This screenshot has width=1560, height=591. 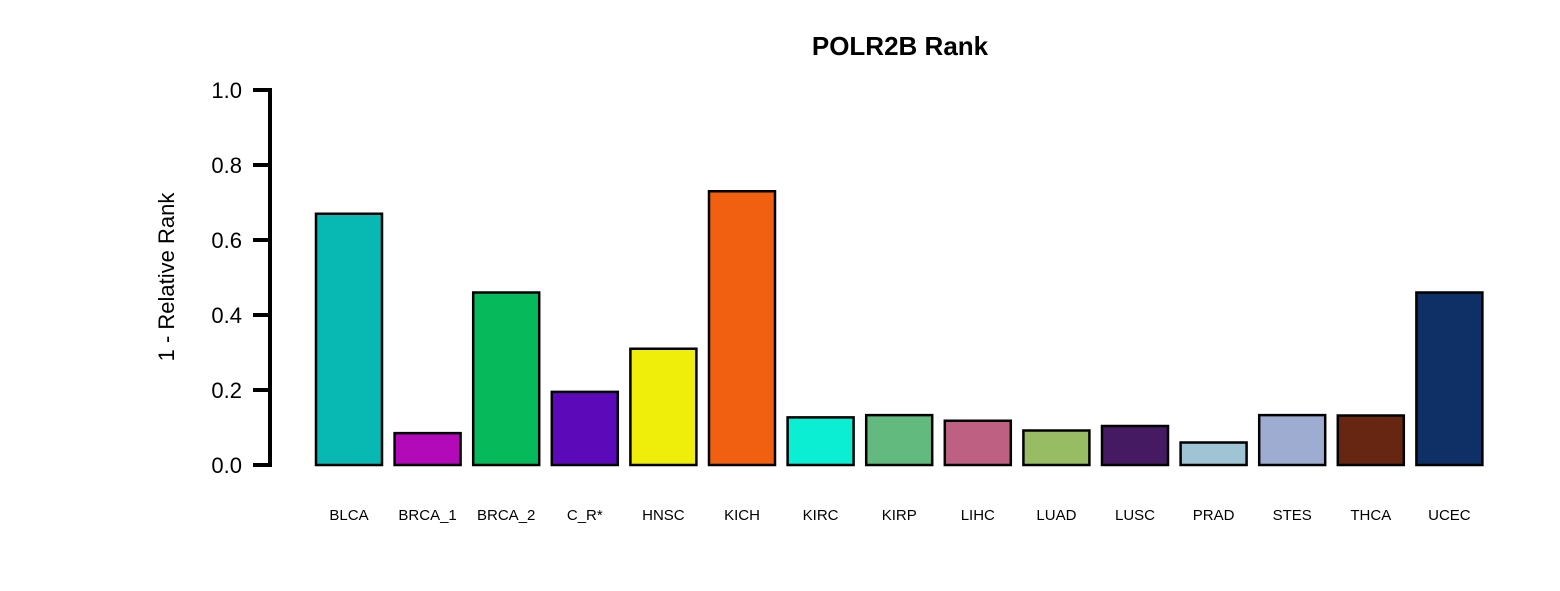 I want to click on bar-ucec, so click(x=1449, y=379).